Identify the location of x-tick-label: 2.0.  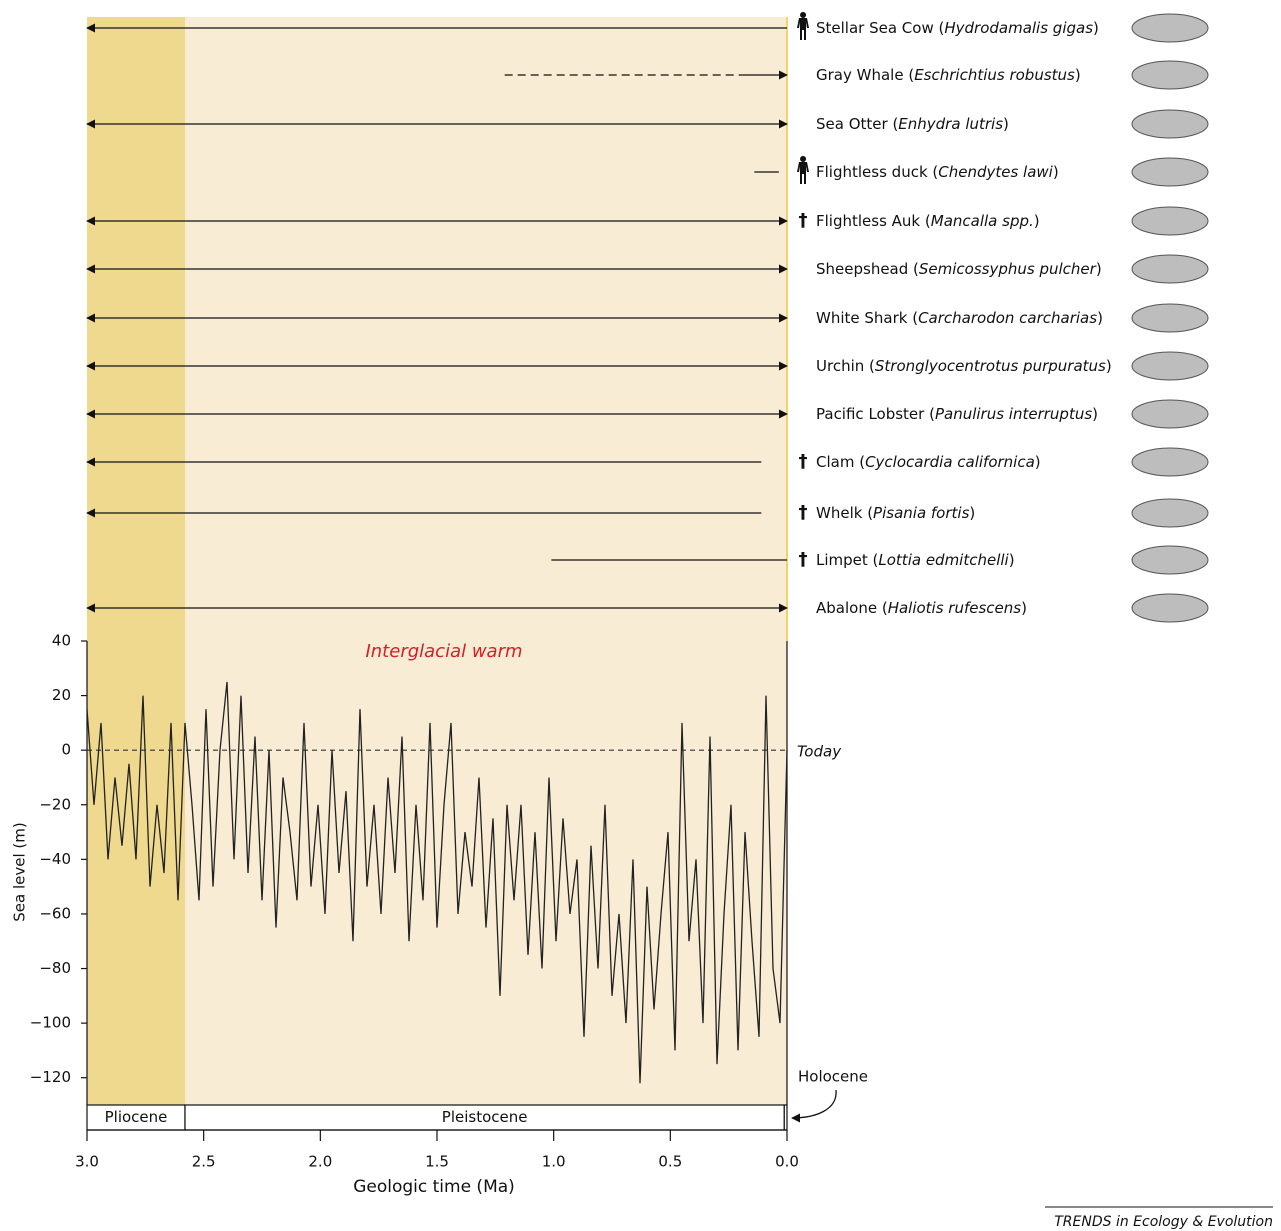
(320, 1162).